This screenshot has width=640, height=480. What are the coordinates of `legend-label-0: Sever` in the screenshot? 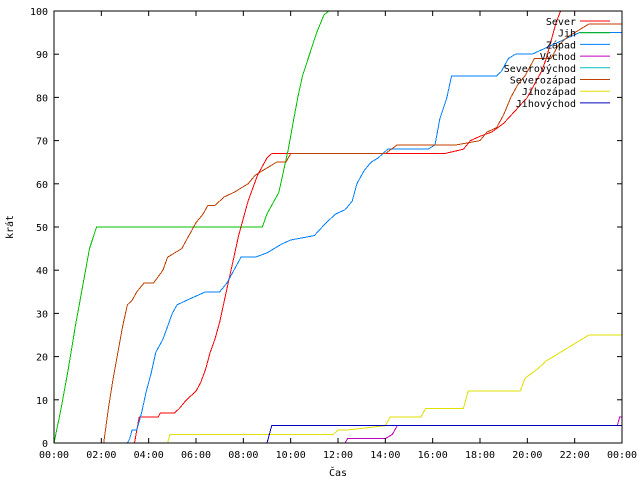 It's located at (561, 22).